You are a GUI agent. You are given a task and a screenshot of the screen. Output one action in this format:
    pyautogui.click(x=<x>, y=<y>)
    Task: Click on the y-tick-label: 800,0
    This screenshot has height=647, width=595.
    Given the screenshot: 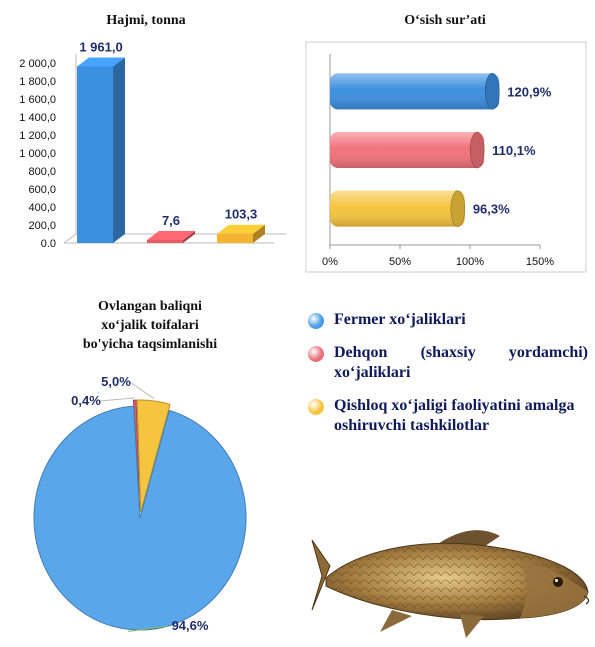 What is the action you would take?
    pyautogui.click(x=42, y=172)
    